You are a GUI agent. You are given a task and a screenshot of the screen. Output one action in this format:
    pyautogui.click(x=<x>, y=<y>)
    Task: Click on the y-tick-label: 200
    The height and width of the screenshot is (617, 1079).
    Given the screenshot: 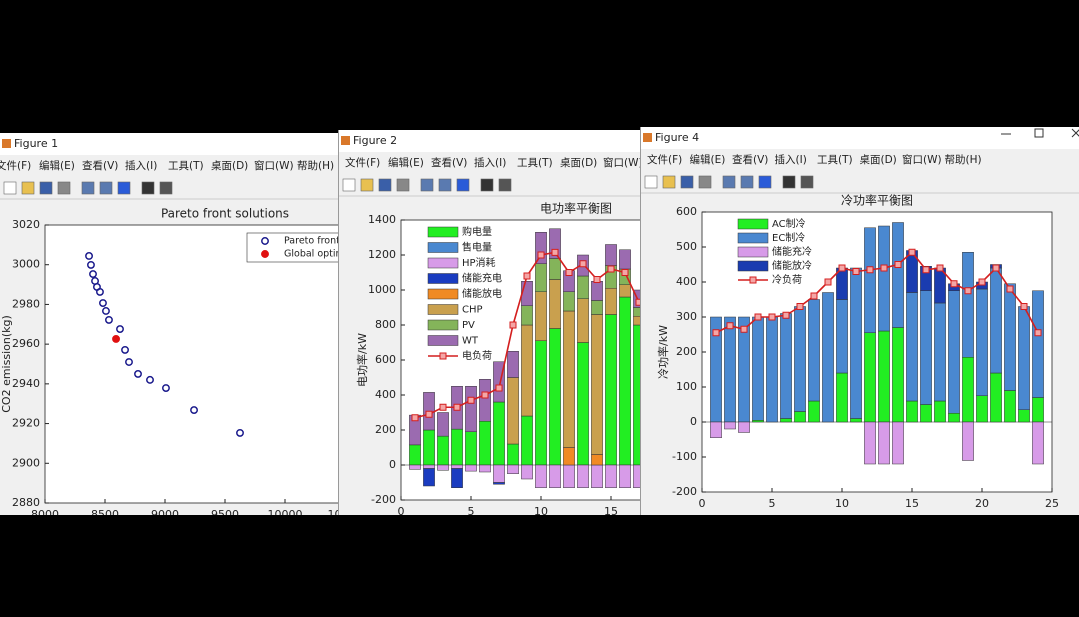 What is the action you would take?
    pyautogui.click(x=686, y=351)
    